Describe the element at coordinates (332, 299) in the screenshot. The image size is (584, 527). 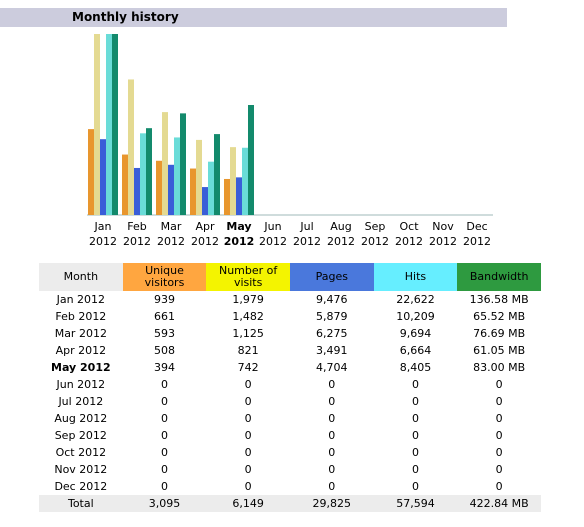
I see `value-cell: 9,476` at that location.